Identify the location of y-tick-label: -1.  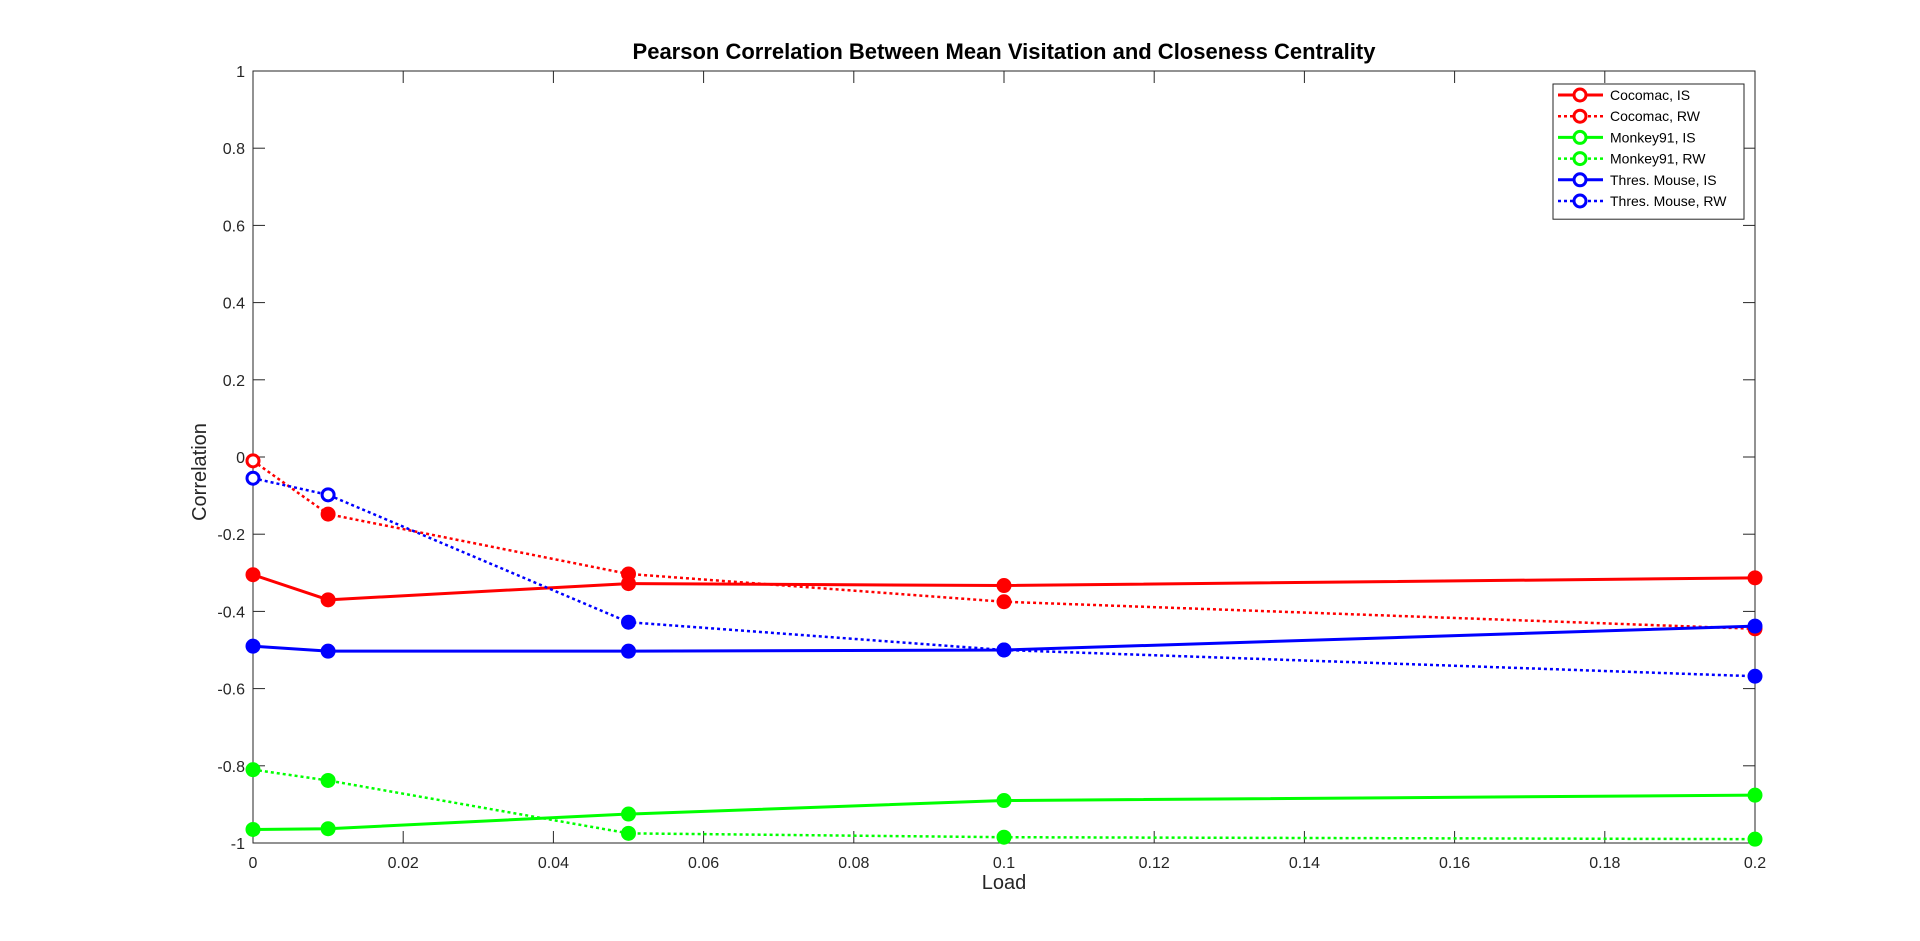
(238, 844).